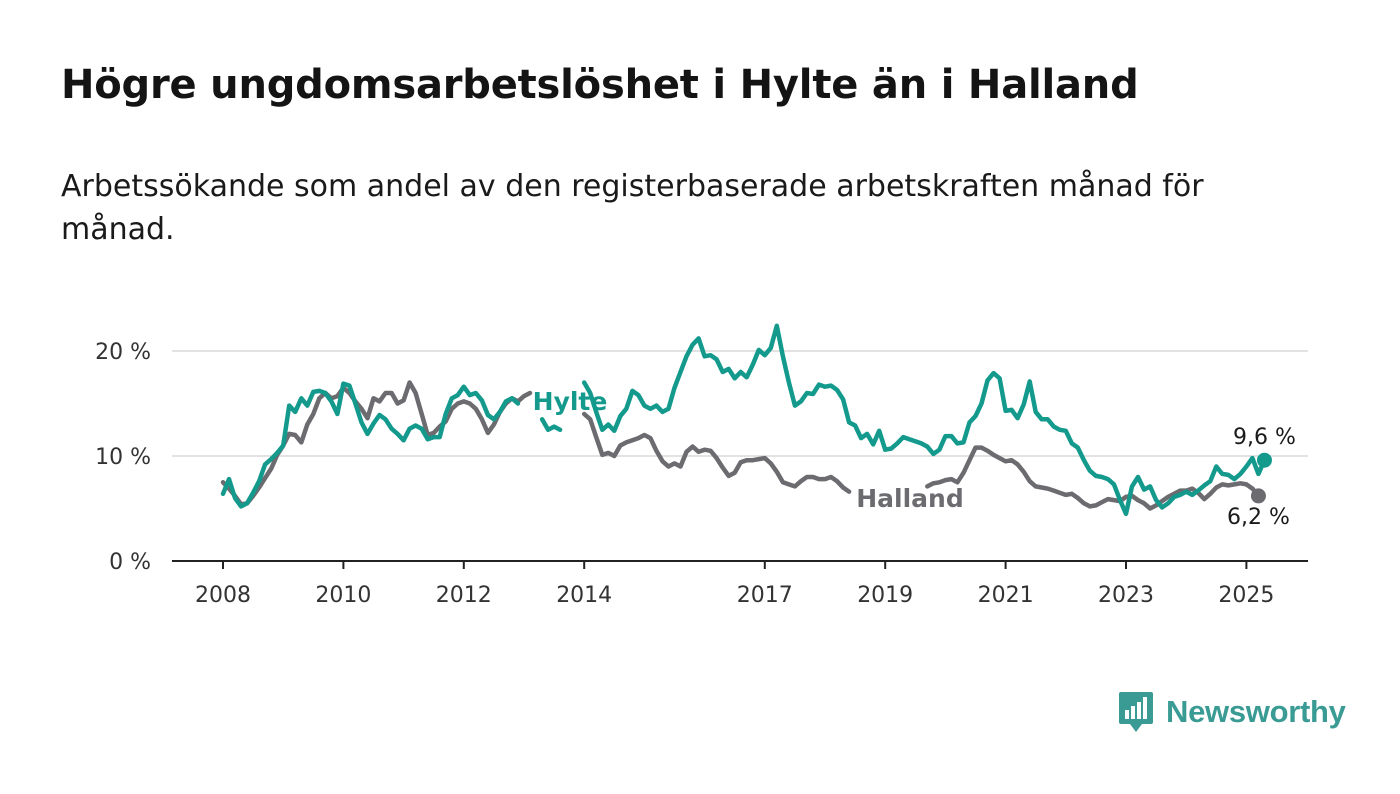  What do you see at coordinates (1246, 595) in the screenshot?
I see `x-tick-label: 2025` at bounding box center [1246, 595].